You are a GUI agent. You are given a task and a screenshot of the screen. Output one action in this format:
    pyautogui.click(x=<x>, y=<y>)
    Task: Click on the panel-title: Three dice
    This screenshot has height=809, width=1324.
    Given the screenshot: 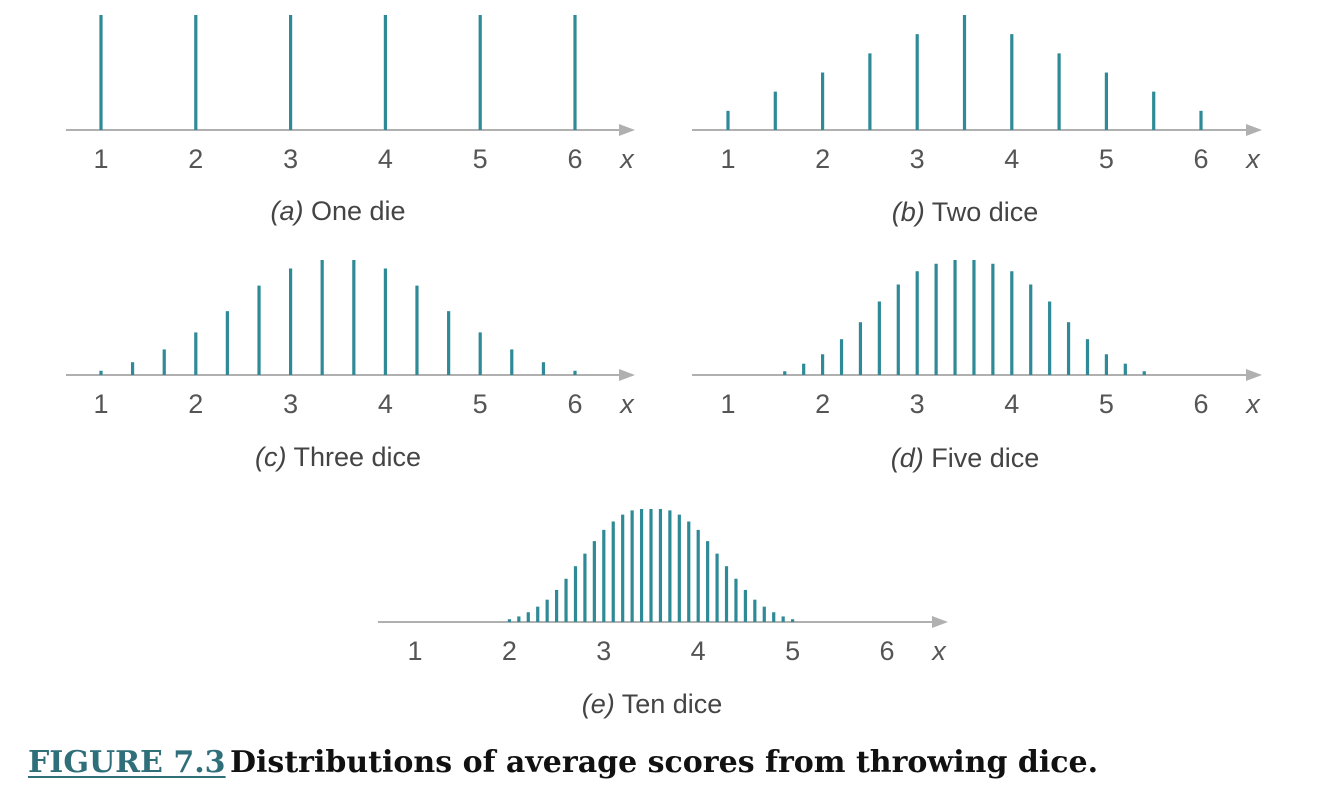 What is the action you would take?
    pyautogui.click(x=353, y=457)
    